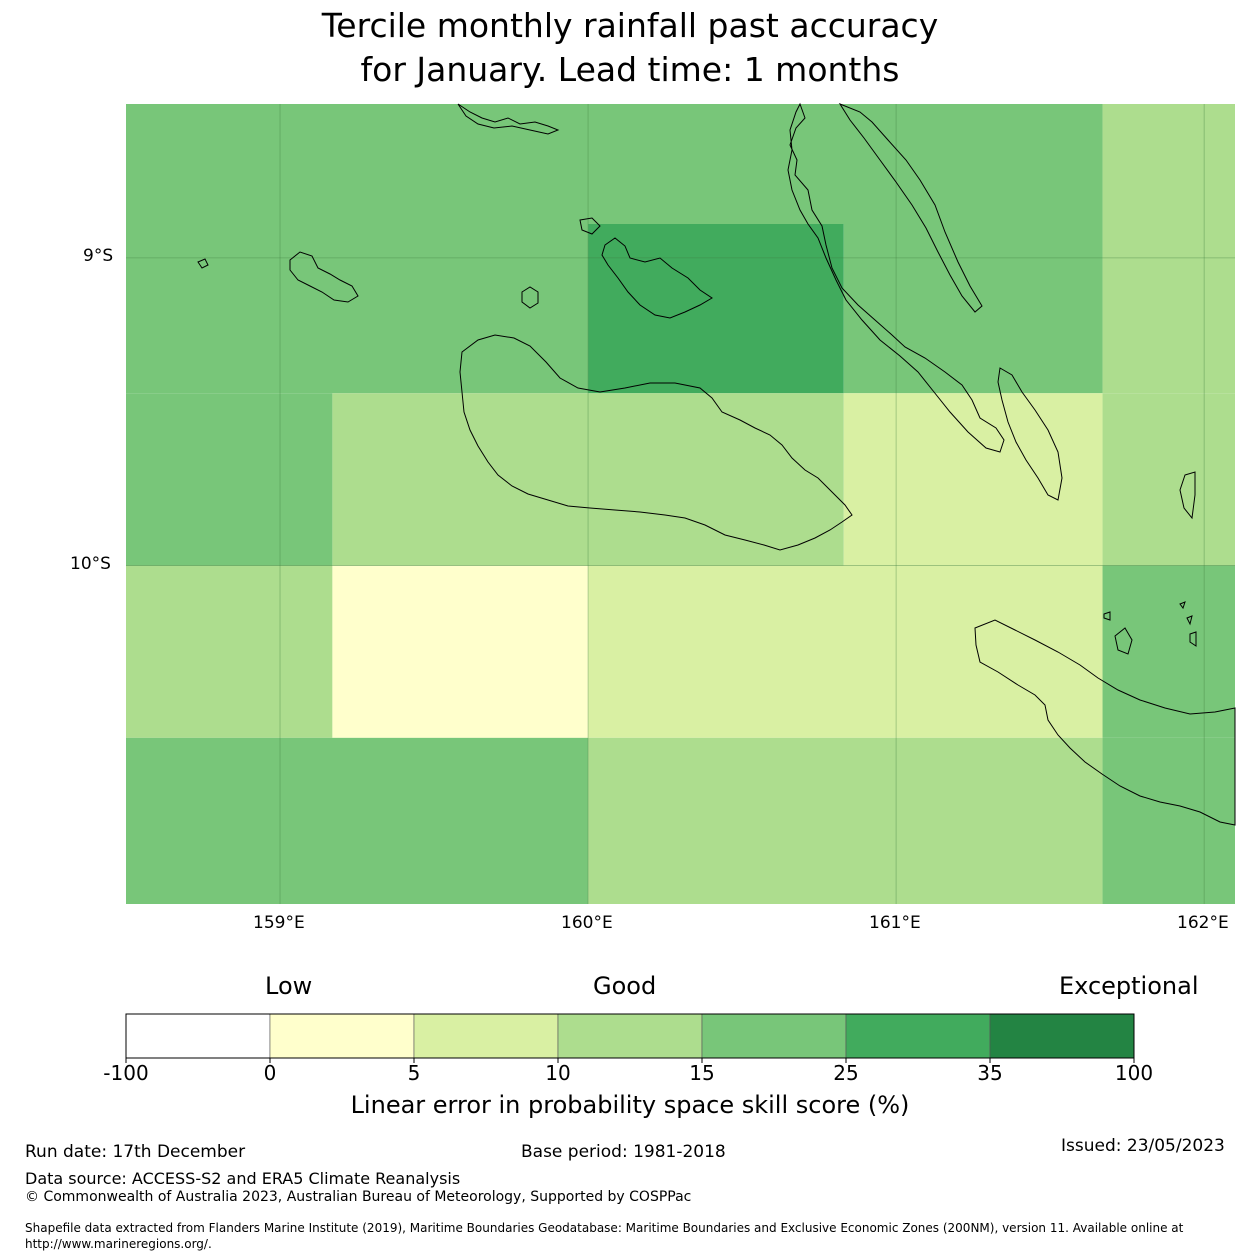 The height and width of the screenshot is (1260, 1260). What do you see at coordinates (895, 923) in the screenshot?
I see `lon-label-161e: 161°E` at bounding box center [895, 923].